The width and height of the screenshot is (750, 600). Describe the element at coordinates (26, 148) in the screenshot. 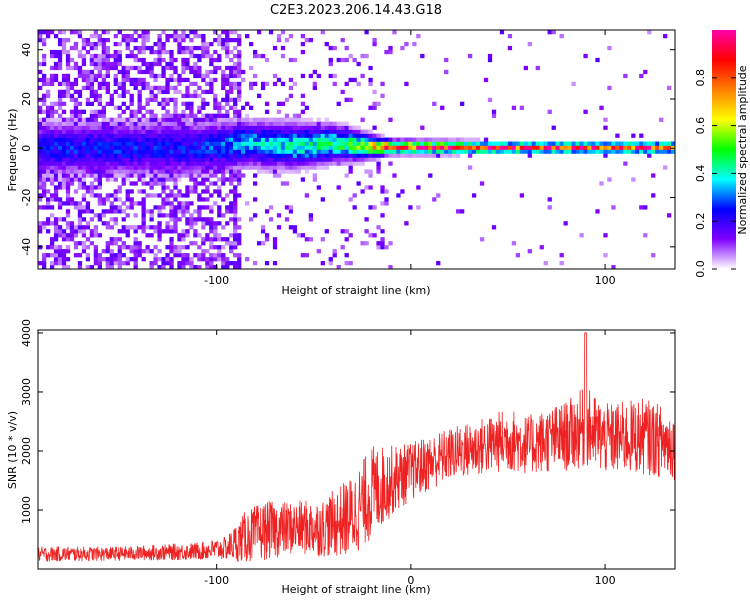

I see `spectrogram-y-tick-label: 0` at that location.